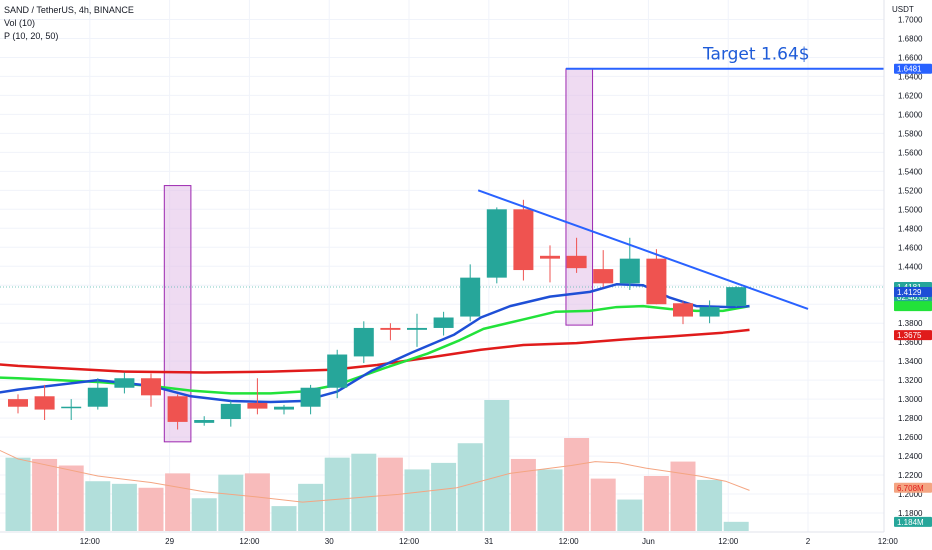  I want to click on price-tick-label: 1.6600, so click(910, 57).